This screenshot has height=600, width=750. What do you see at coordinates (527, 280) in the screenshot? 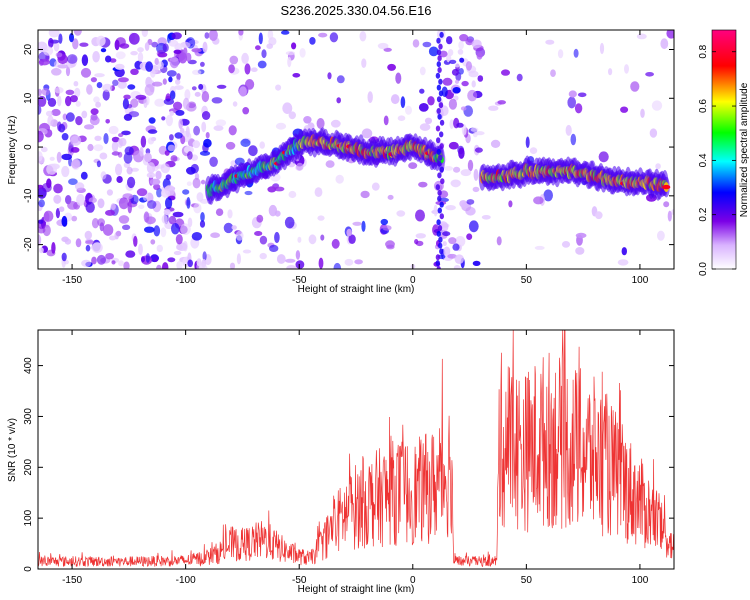
I see `spectrogram-x-tick-label: 50` at bounding box center [527, 280].